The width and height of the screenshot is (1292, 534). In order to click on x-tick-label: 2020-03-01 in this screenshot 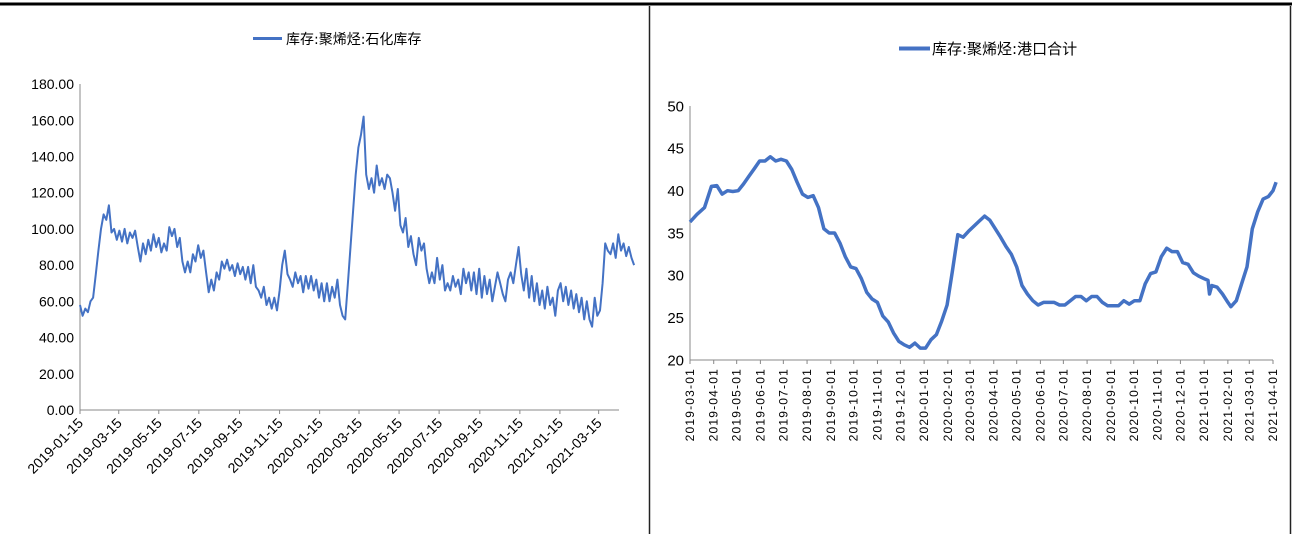, I will do `click(970, 404)`.